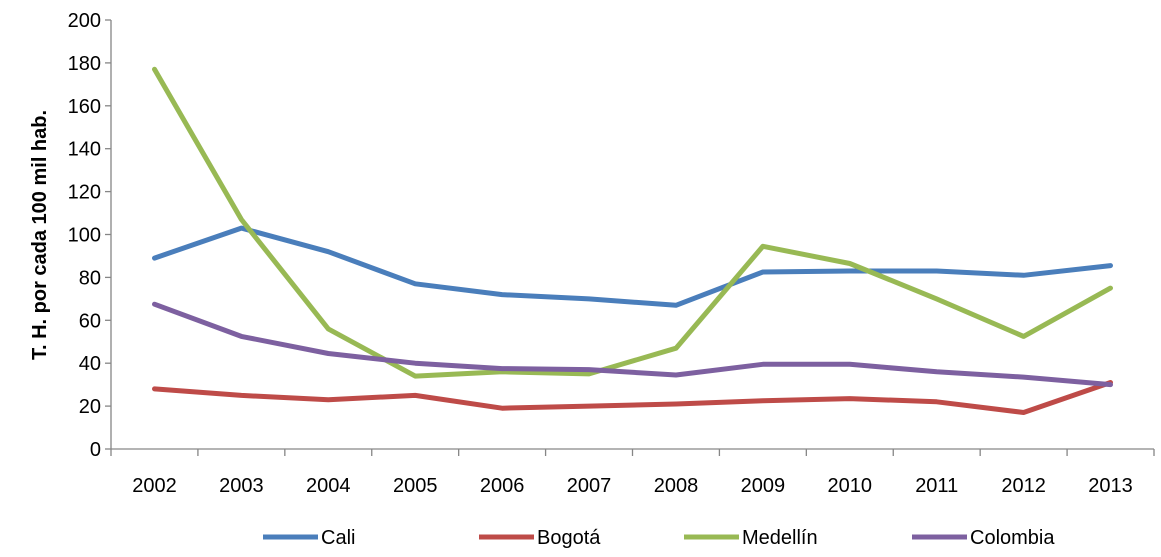  Describe the element at coordinates (780, 538) in the screenshot. I see `legend-label: Medellín` at that location.